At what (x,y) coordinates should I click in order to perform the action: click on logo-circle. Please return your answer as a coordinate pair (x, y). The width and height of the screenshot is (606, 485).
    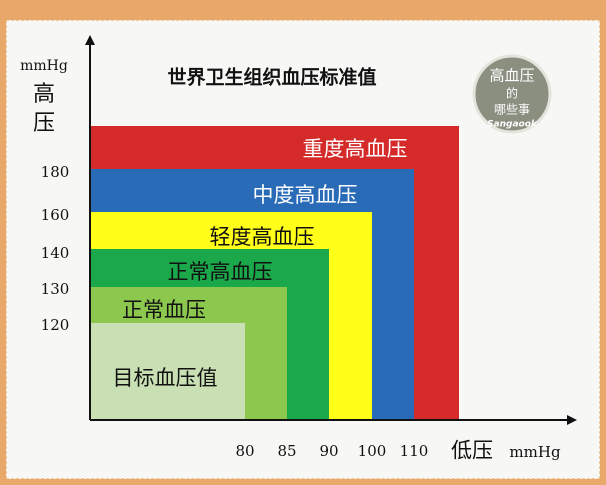
    Looking at the image, I should click on (512, 94).